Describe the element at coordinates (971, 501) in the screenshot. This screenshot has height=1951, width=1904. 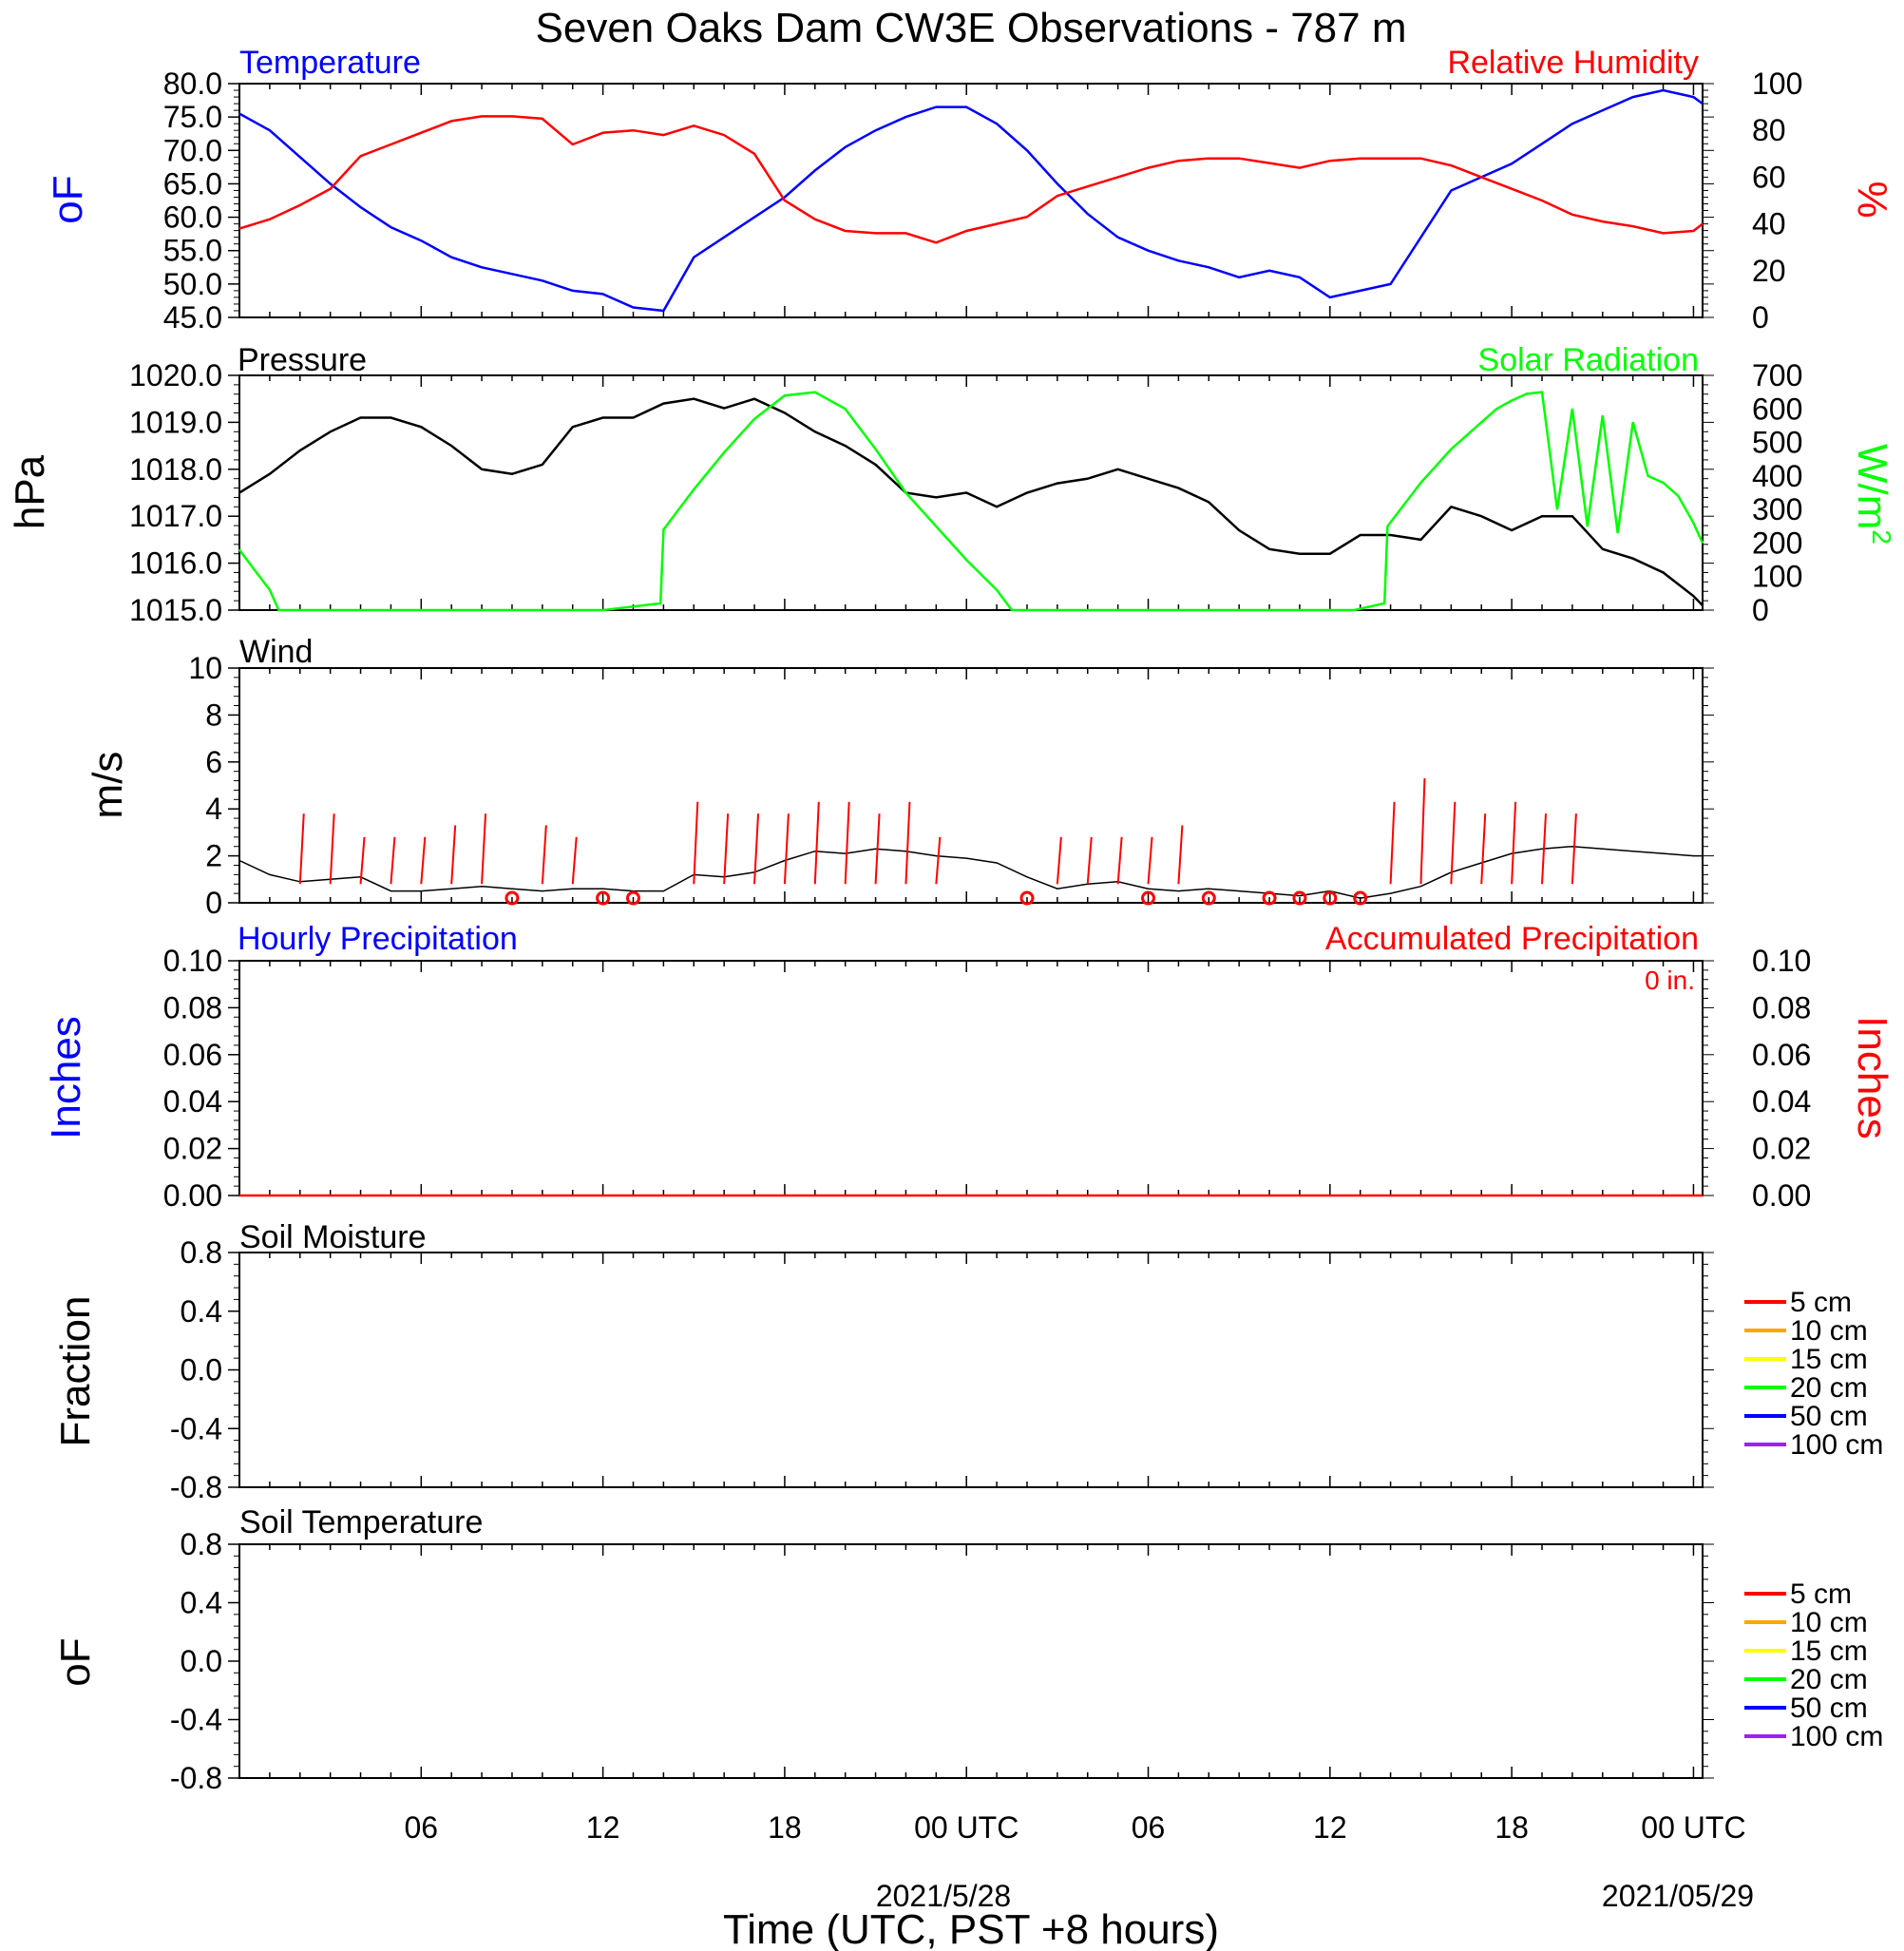
I see `solar-radiation-line` at that location.